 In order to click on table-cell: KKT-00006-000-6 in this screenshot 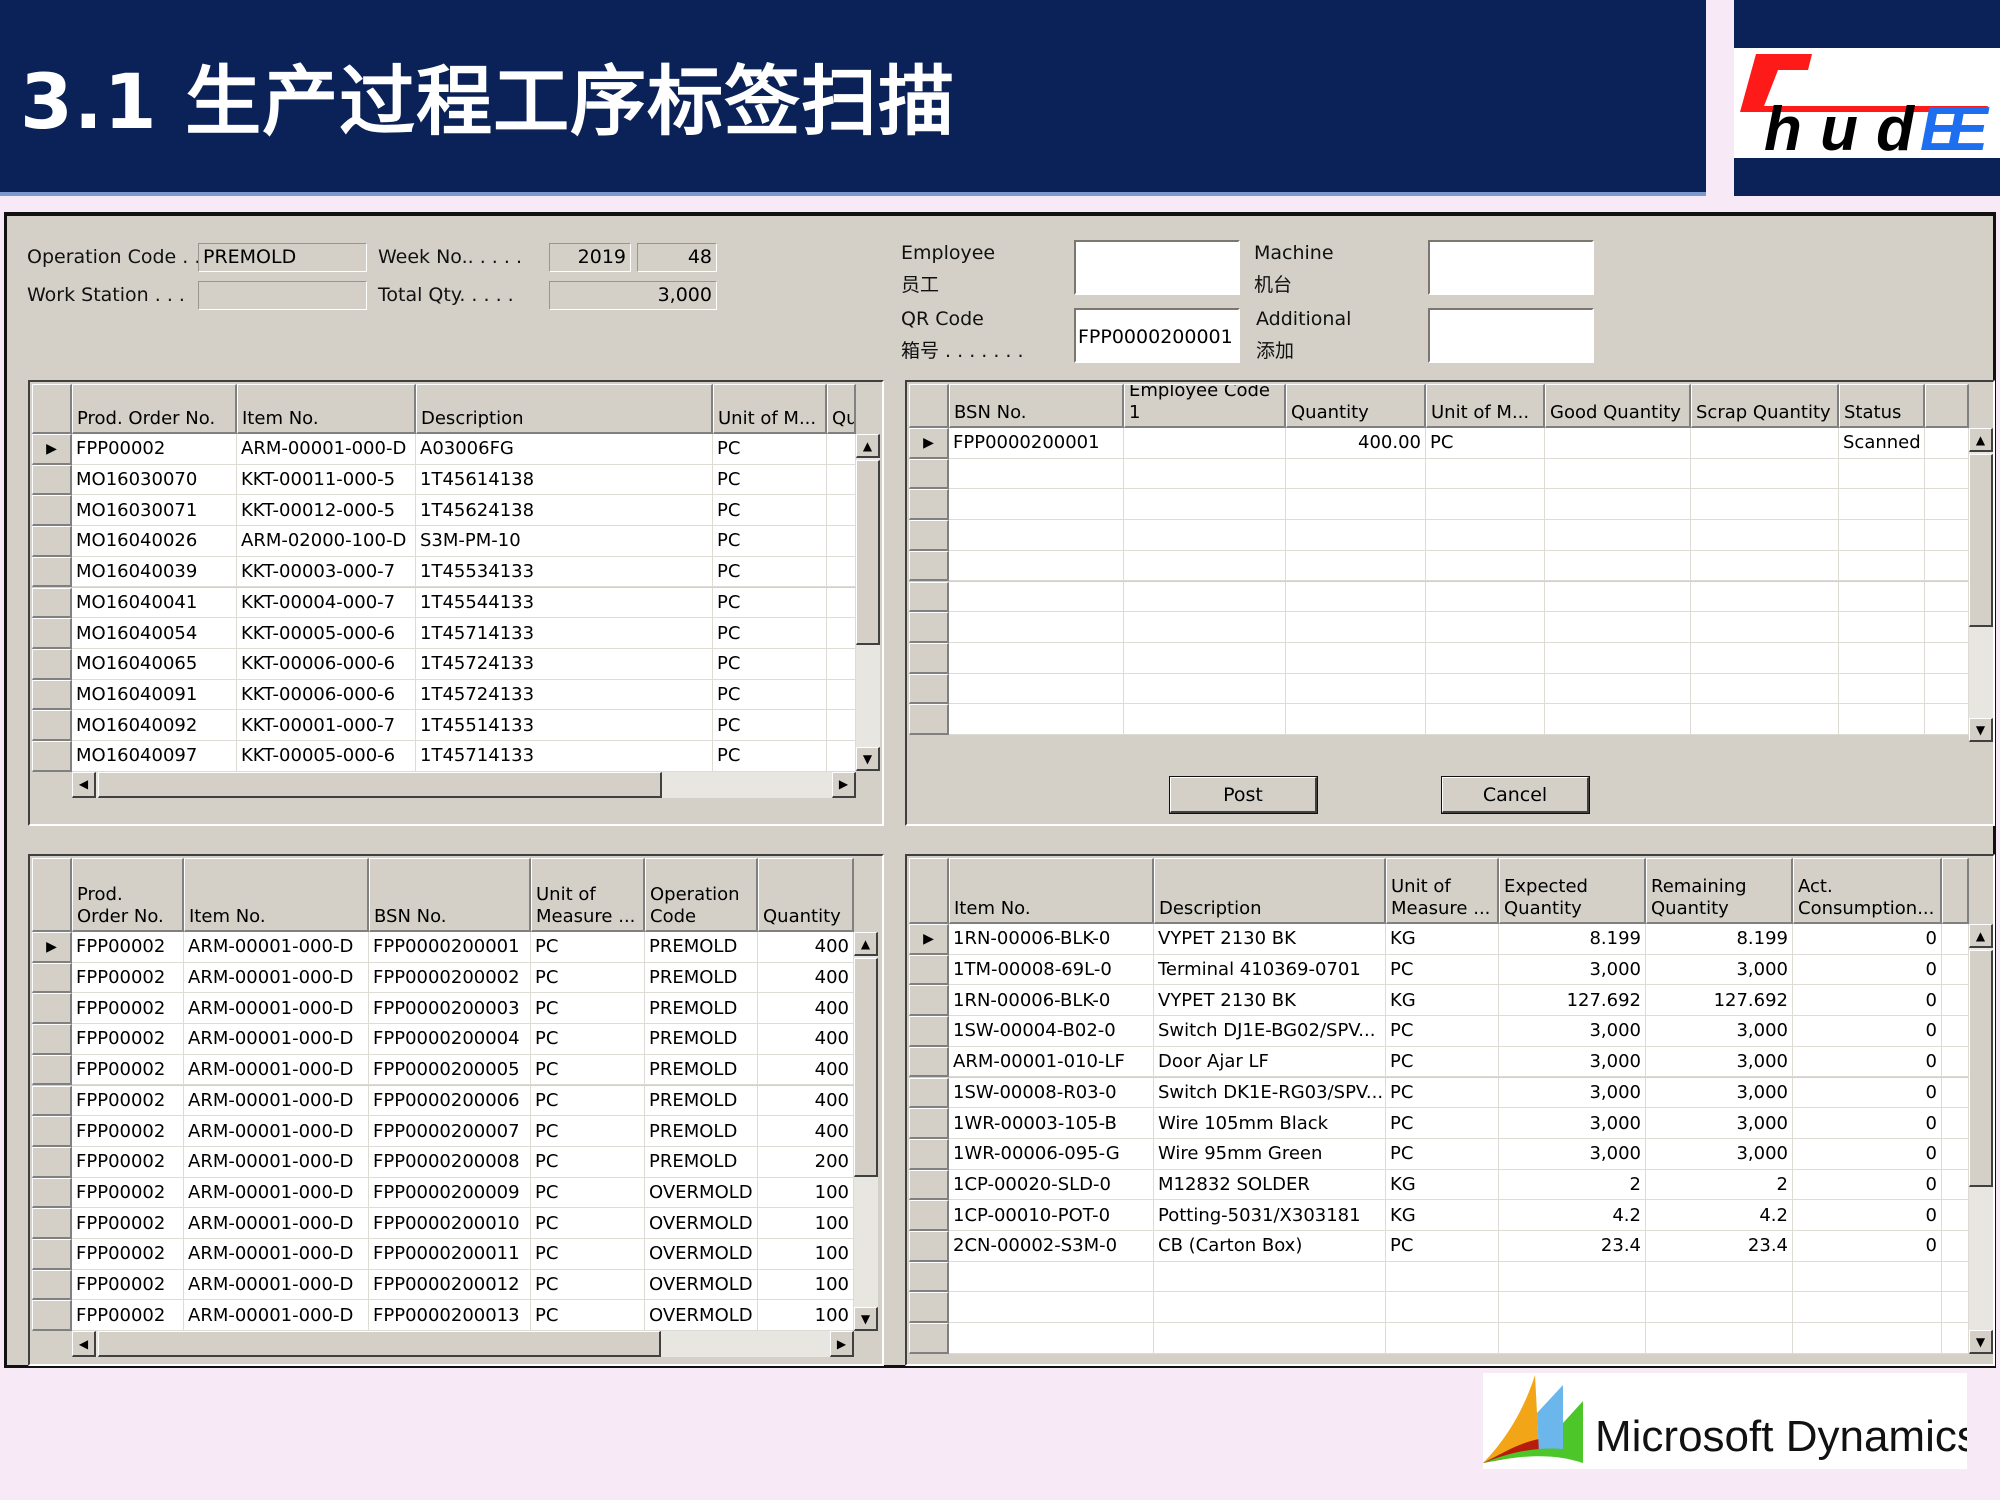, I will do `click(326, 695)`.